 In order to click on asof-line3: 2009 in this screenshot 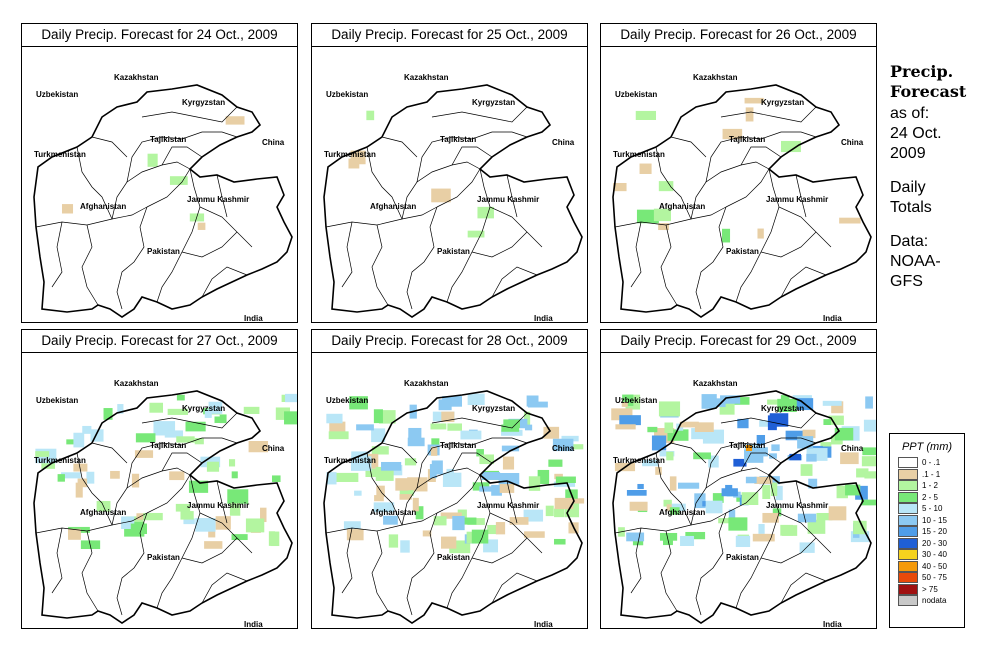, I will do `click(908, 153)`.